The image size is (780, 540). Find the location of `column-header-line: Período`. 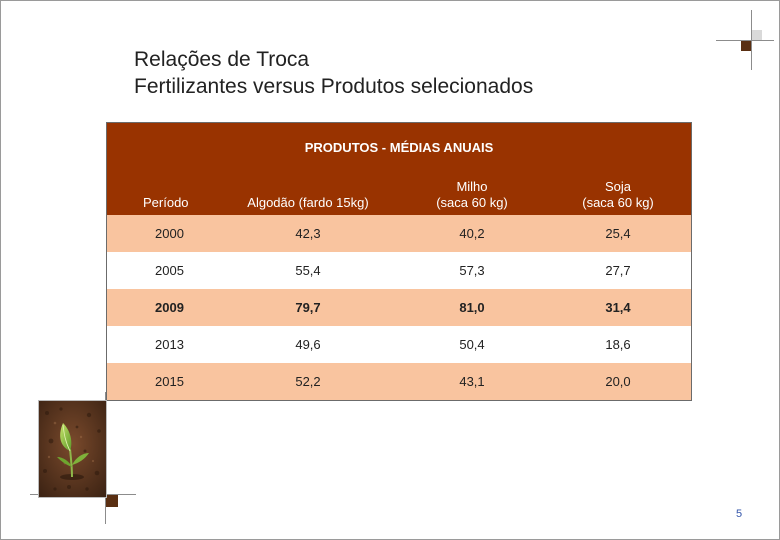

column-header-line: Período is located at coordinates (166, 202).